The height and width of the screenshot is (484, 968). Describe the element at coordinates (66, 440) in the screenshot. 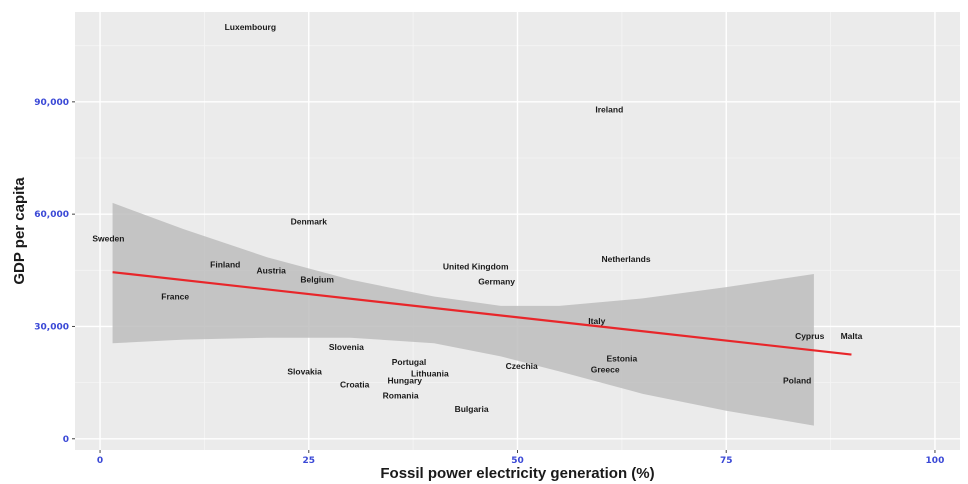

I see `y-tick-label: 0` at that location.